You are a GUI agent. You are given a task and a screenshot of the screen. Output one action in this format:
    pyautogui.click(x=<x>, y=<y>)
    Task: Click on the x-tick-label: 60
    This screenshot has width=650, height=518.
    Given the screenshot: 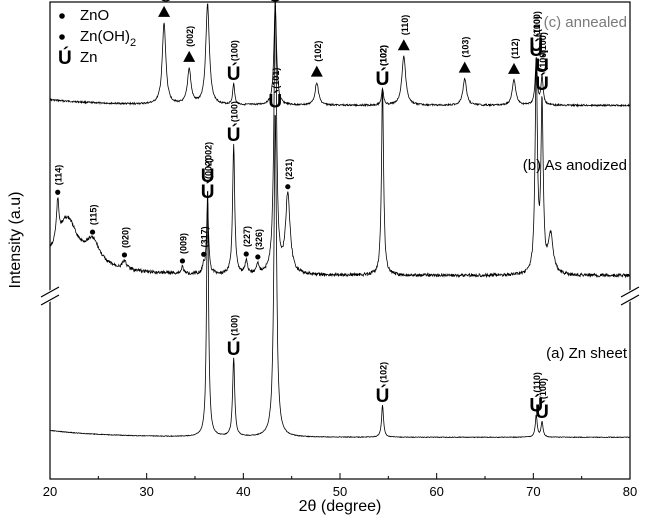 What is the action you would take?
    pyautogui.click(x=436, y=491)
    